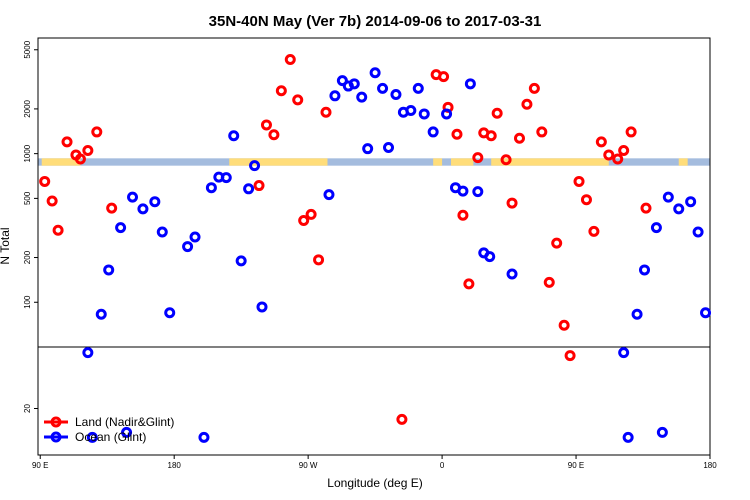 The image size is (750, 500). What do you see at coordinates (124, 422) in the screenshot?
I see `legend-land-label: Land (Nadir&Glint)` at bounding box center [124, 422].